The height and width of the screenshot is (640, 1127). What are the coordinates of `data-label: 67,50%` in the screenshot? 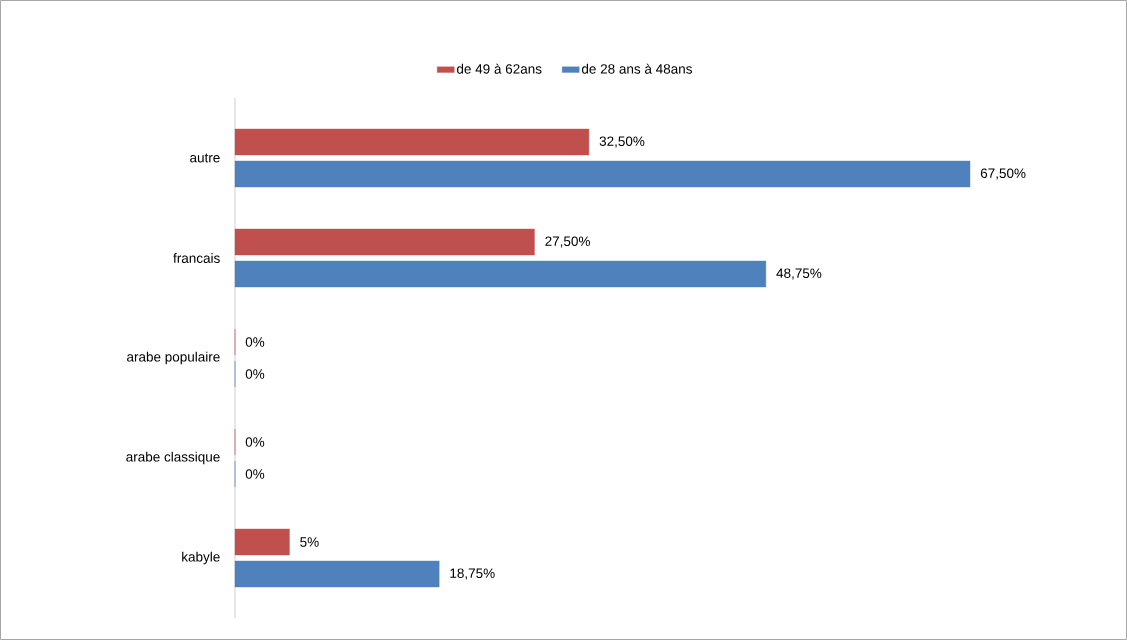 It's located at (1003, 174).